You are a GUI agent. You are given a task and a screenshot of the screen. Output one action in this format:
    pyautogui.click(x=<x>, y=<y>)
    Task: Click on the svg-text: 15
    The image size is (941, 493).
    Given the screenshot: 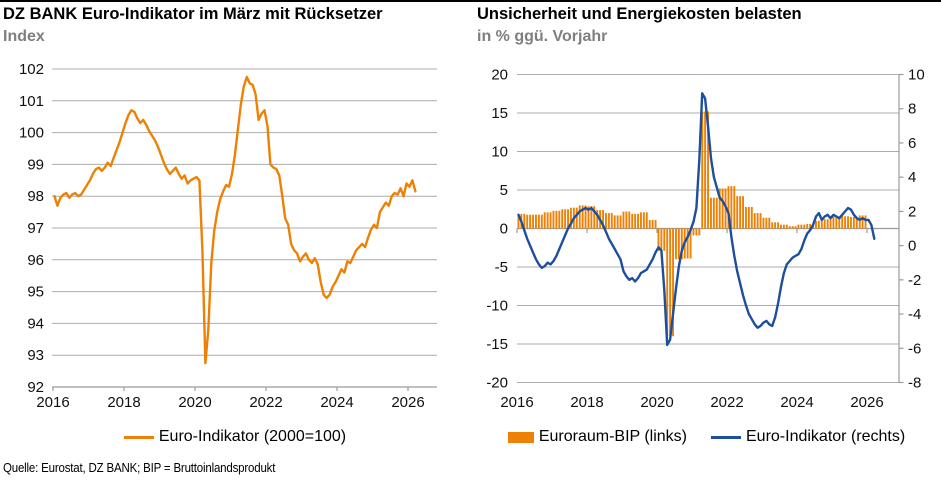 What is the action you would take?
    pyautogui.click(x=499, y=113)
    